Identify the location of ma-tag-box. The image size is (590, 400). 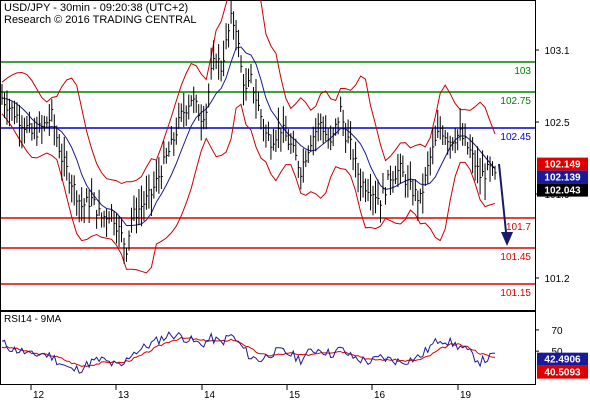
(562, 372).